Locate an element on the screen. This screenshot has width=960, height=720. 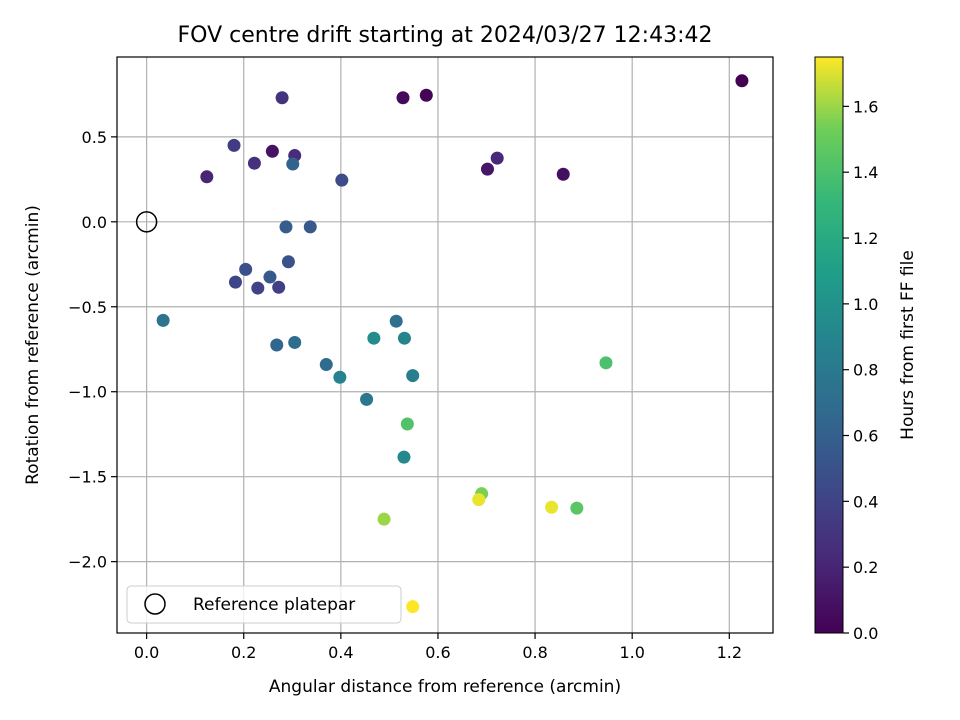
colorbar-tick-label: 1.4 is located at coordinates (865, 172).